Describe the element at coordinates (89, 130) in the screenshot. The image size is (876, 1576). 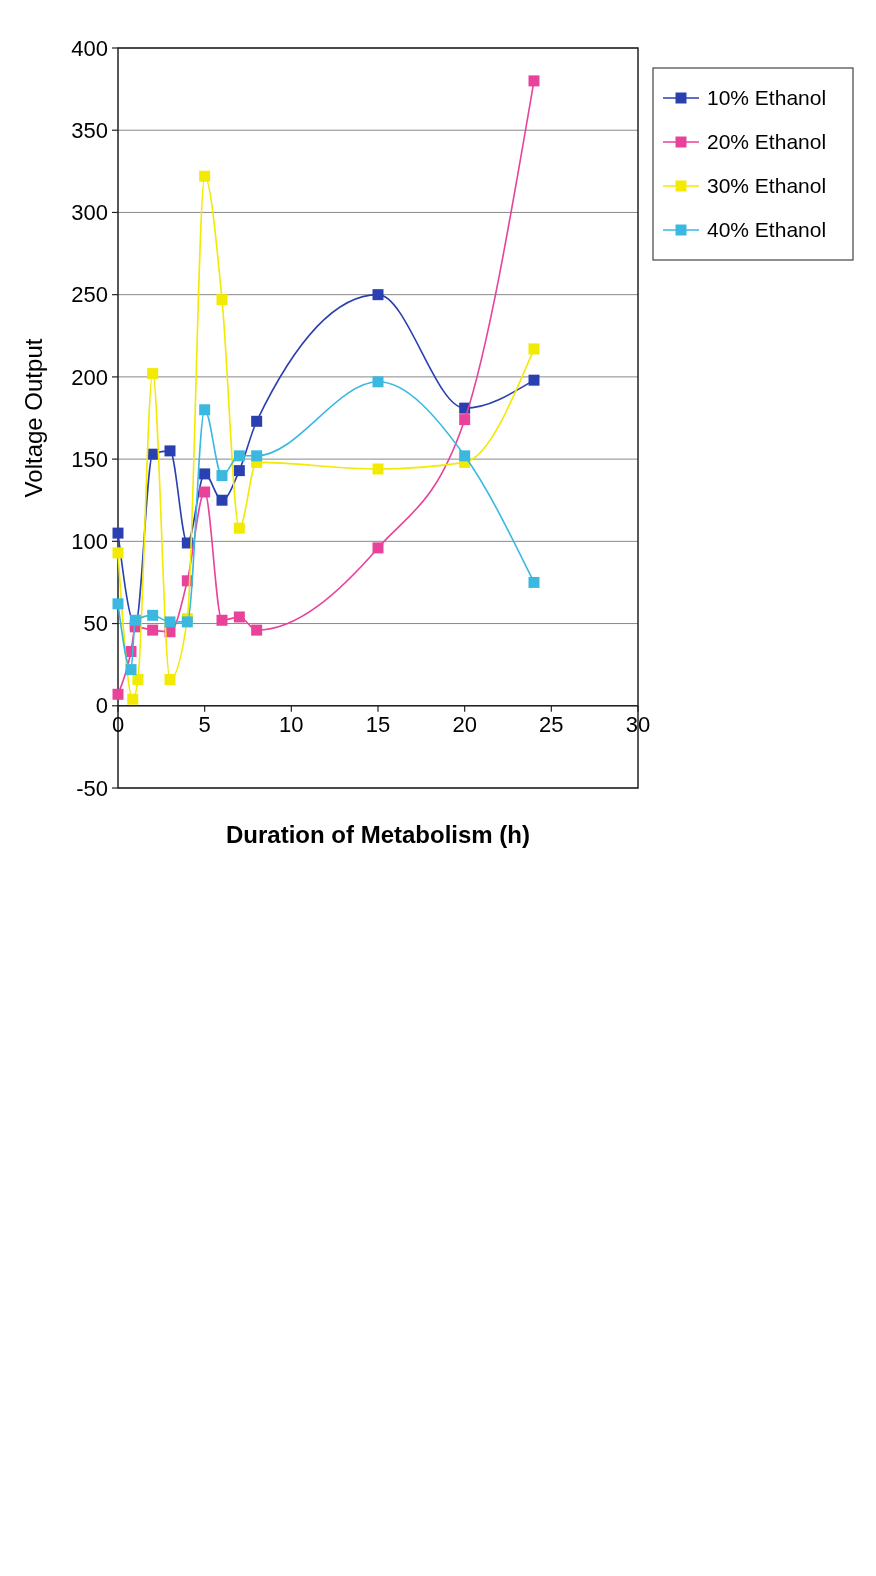
I see `y-tick-label: 350` at that location.